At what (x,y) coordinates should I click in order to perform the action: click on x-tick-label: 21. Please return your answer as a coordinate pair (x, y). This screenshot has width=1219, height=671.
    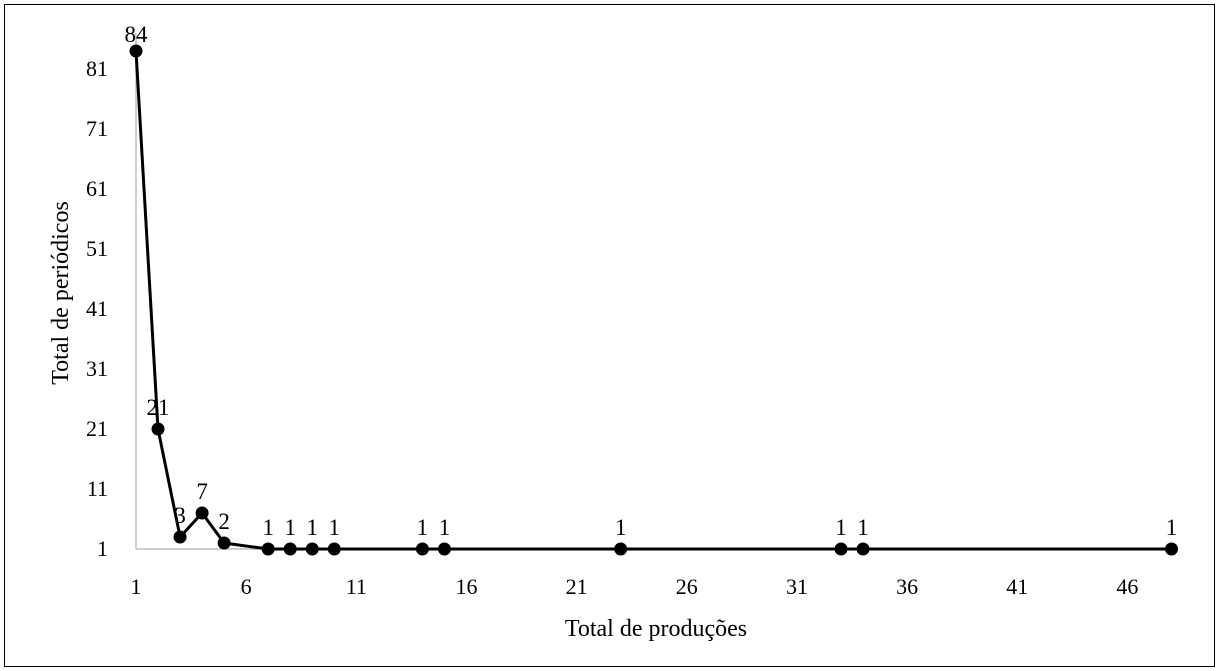
    Looking at the image, I should click on (577, 586).